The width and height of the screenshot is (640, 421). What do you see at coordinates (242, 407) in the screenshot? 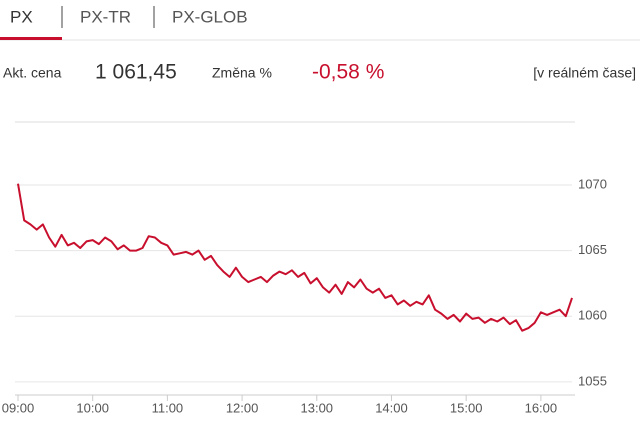
I see `x-tick-label: 12:00` at bounding box center [242, 407].